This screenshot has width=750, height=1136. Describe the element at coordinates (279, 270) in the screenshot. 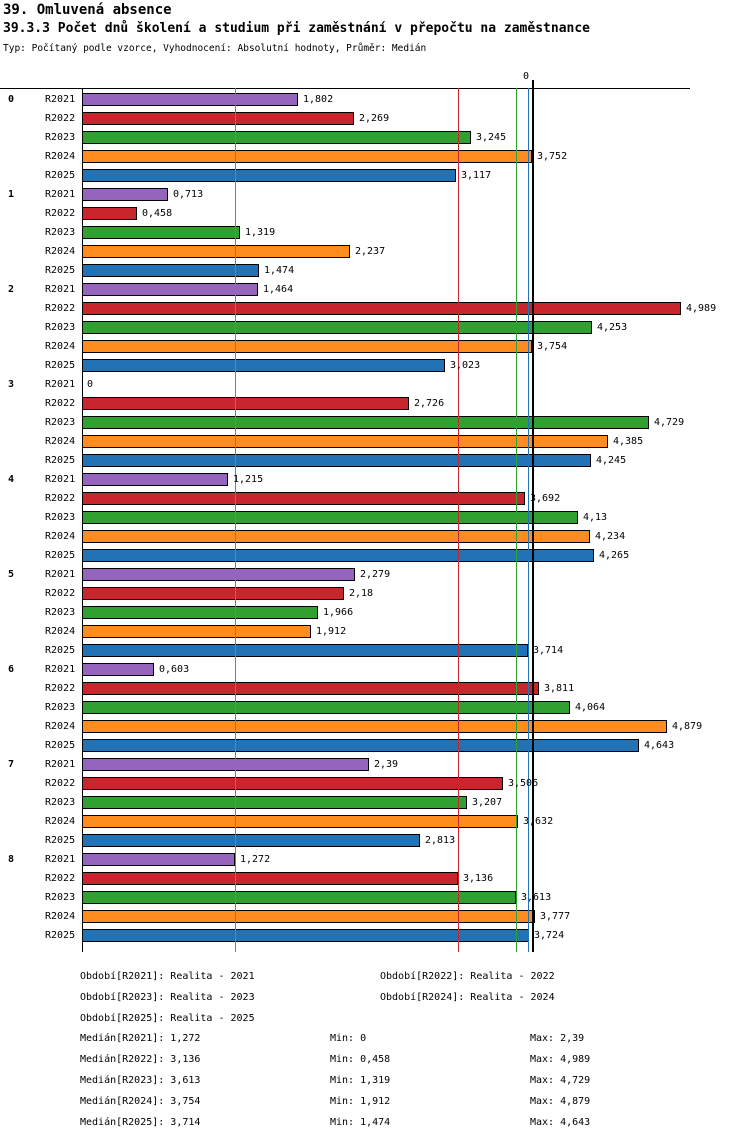

I see `bar-value-label: 1,474` at that location.